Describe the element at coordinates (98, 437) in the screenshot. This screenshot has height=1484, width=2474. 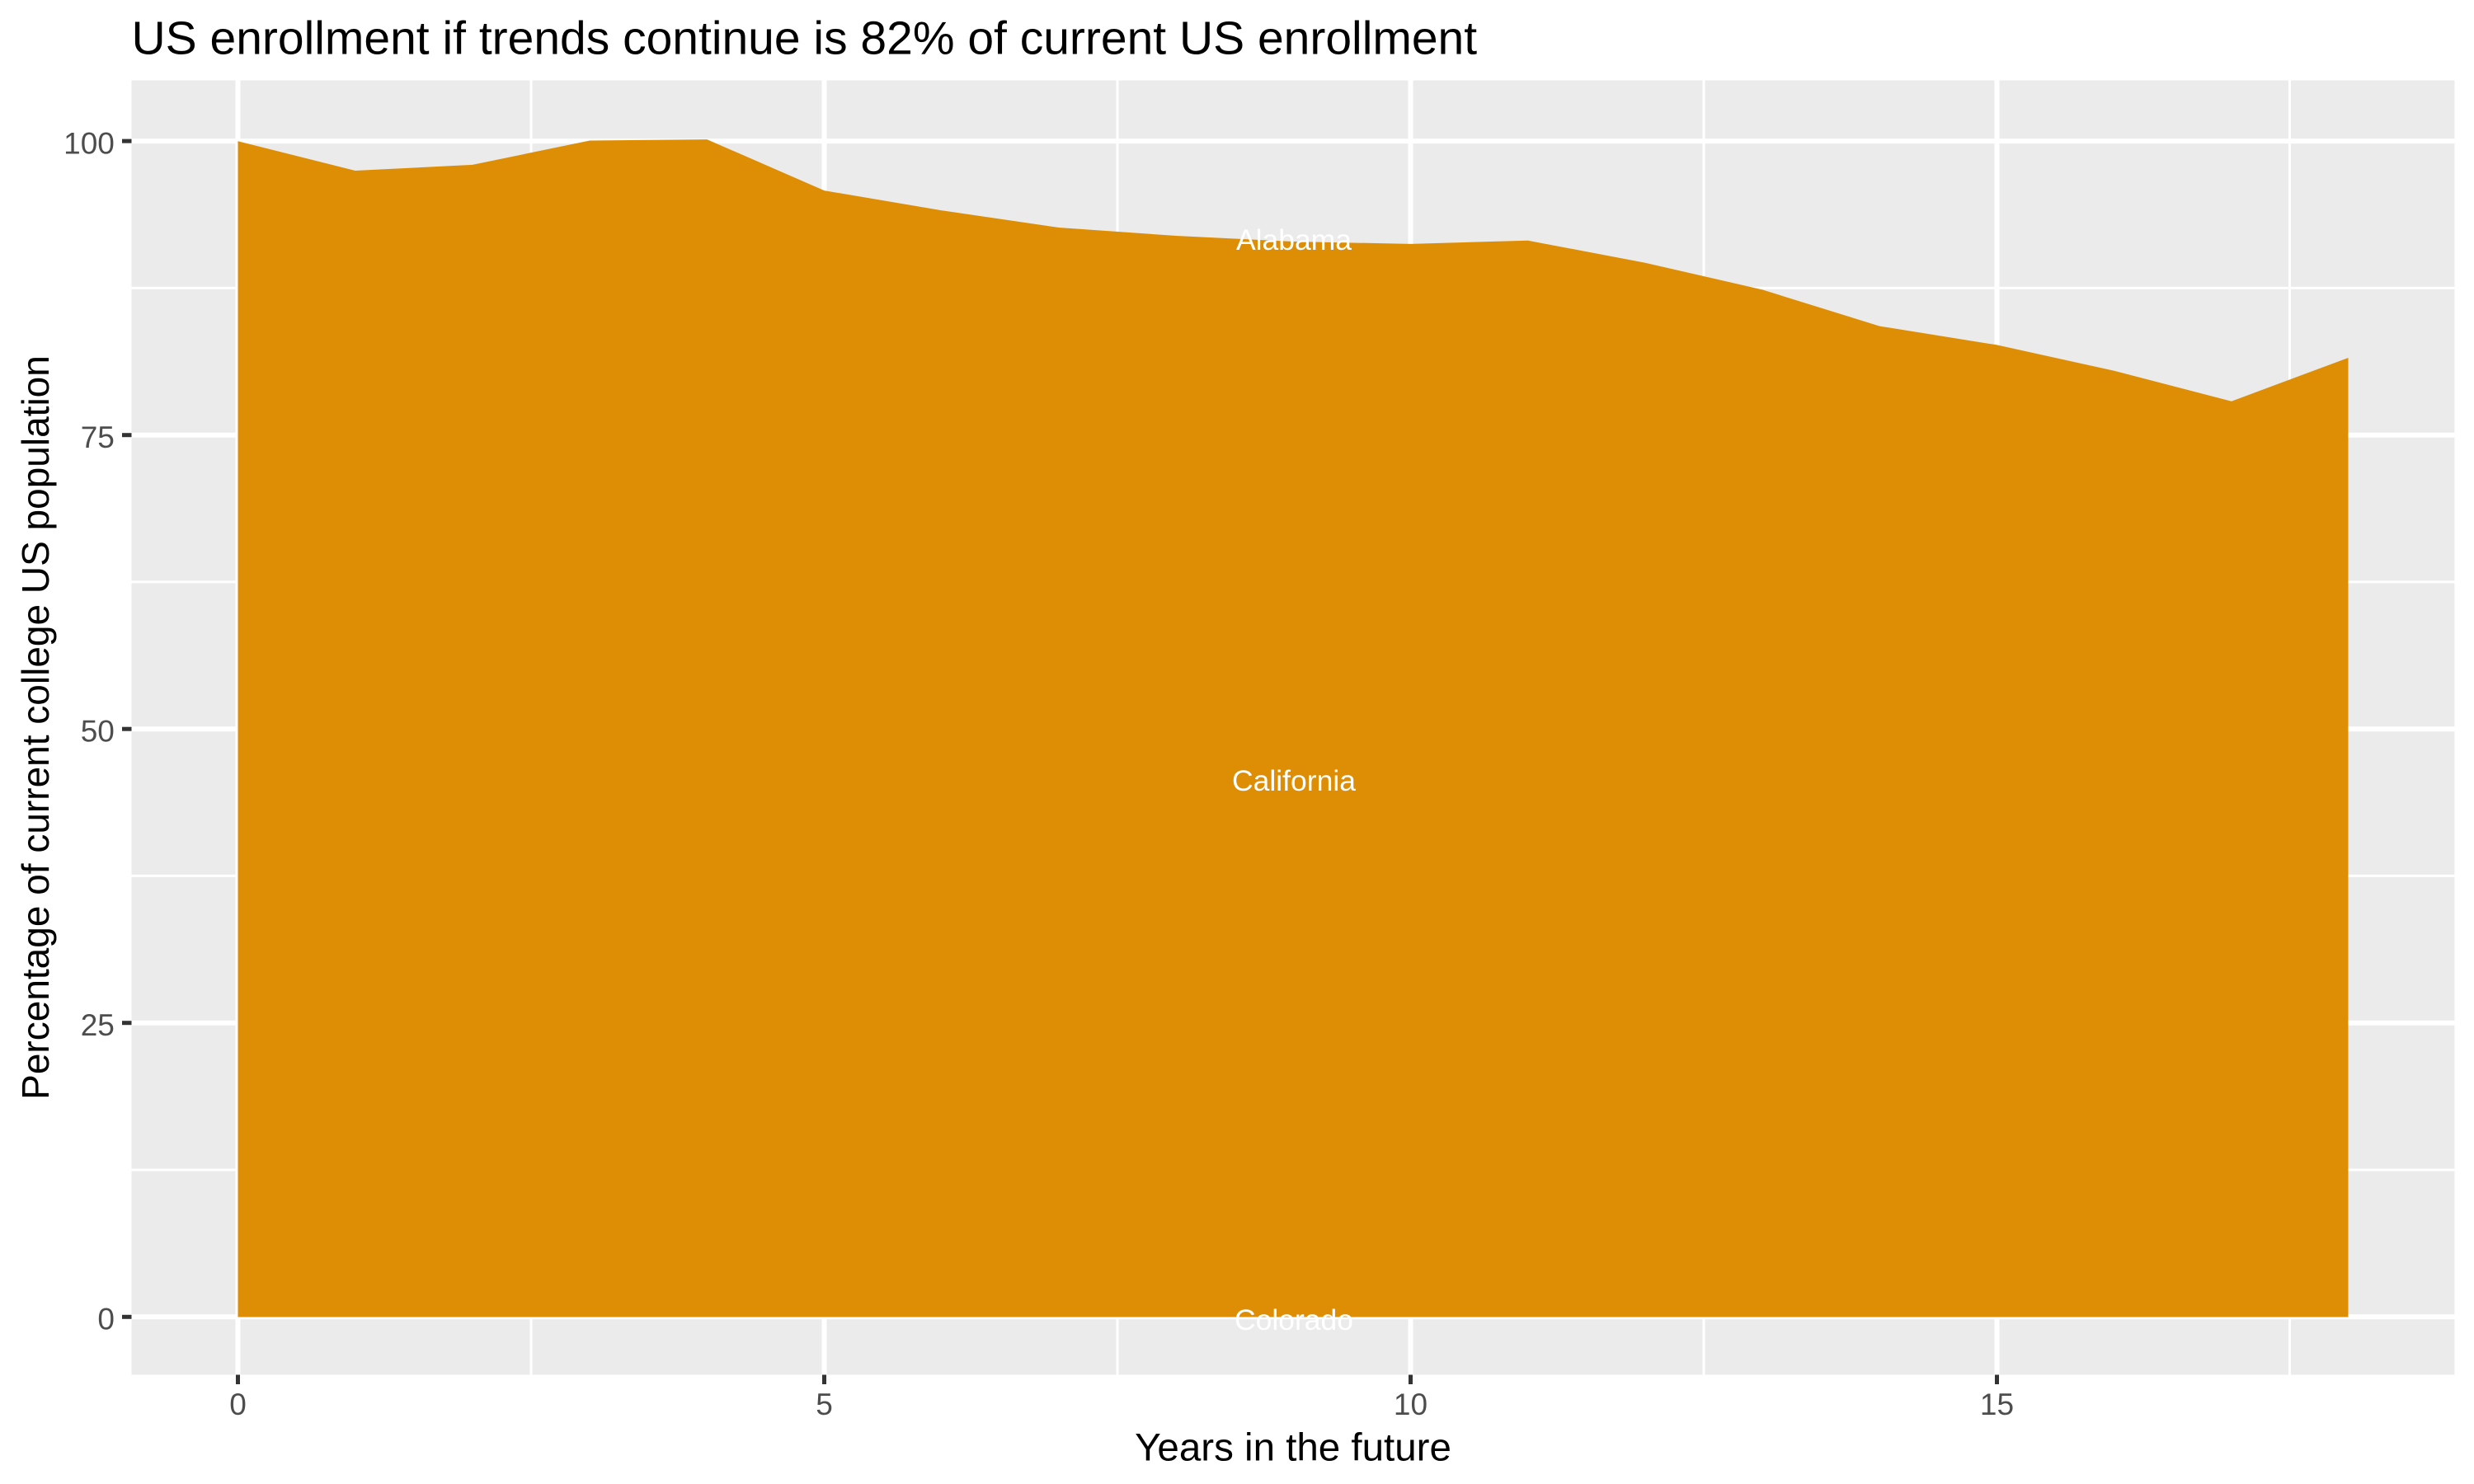
I see `svg-text: 75` at that location.